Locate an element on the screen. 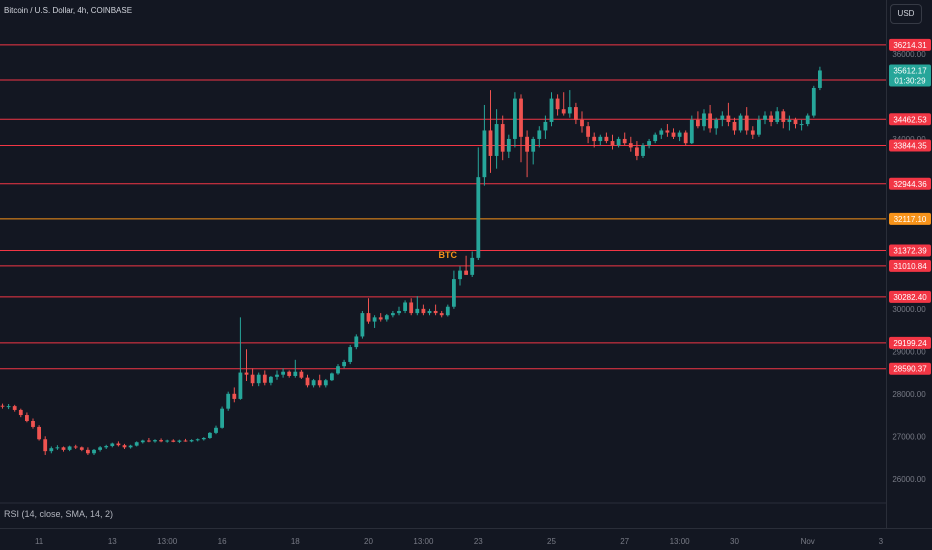 The image size is (932, 550). level-price-label: 31010.84 is located at coordinates (910, 266).